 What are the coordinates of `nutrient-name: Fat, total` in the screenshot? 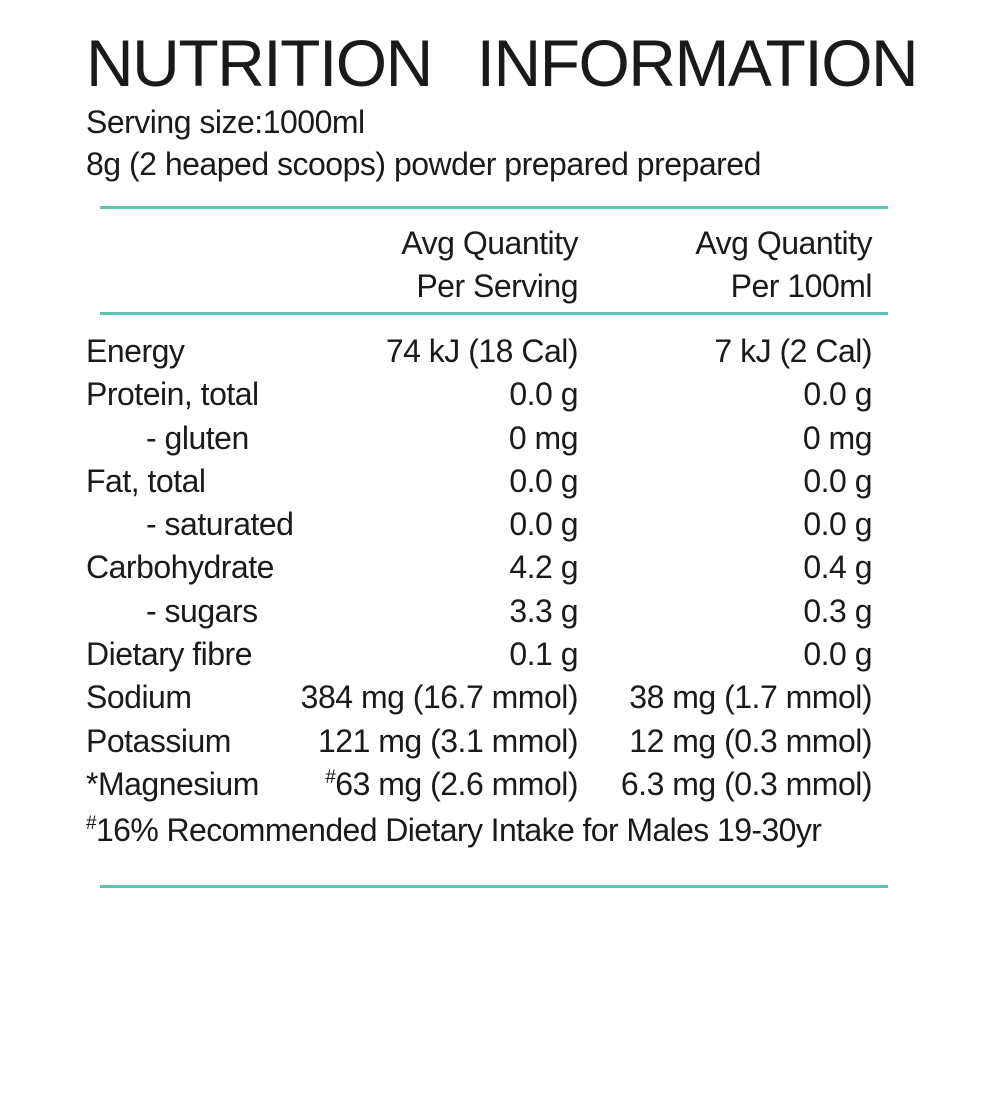 It's located at (146, 480).